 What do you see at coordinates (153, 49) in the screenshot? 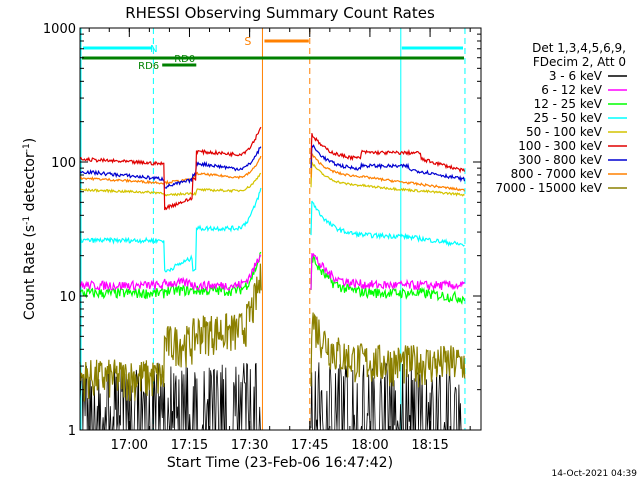
I see `night-label: N` at bounding box center [153, 49].